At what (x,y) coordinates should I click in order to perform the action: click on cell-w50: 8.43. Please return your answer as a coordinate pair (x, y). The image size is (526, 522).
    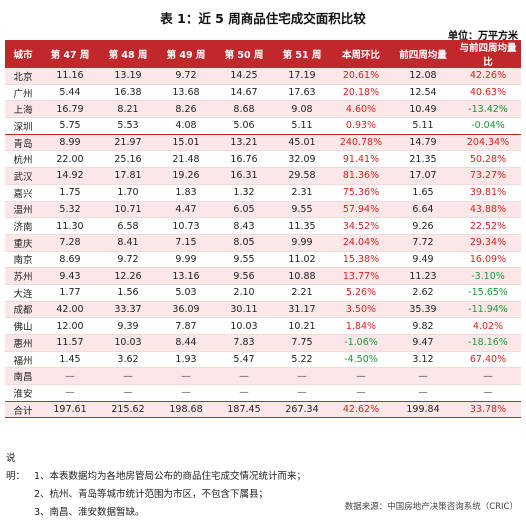
    Looking at the image, I should click on (244, 226).